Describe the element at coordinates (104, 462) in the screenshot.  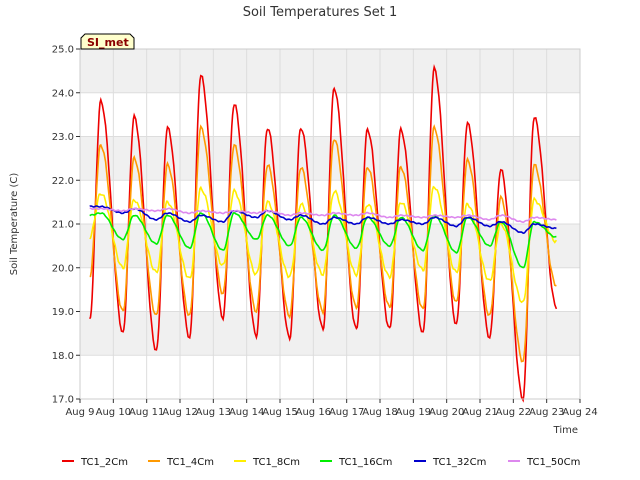
I see `legend-label: TC1_2Cm` at that location.